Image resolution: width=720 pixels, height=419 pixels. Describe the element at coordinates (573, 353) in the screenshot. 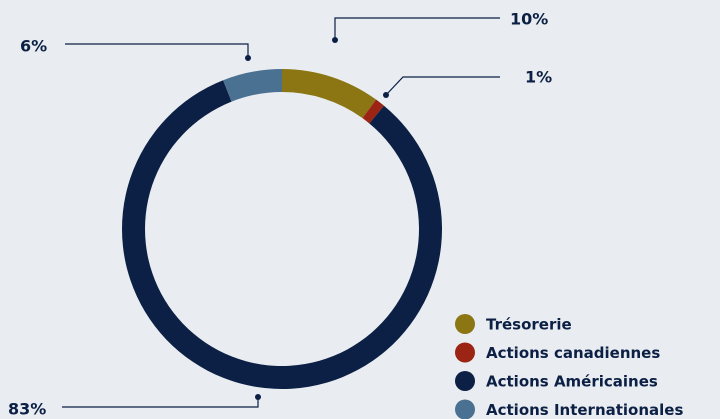

I see `legend-label: Actions canadiennes` at that location.